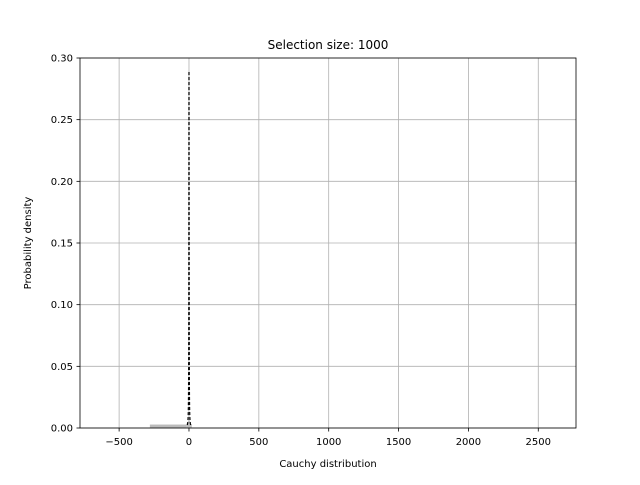 The image size is (640, 485). Describe the element at coordinates (118, 442) in the screenshot. I see `x-tick-label: −500` at that location.